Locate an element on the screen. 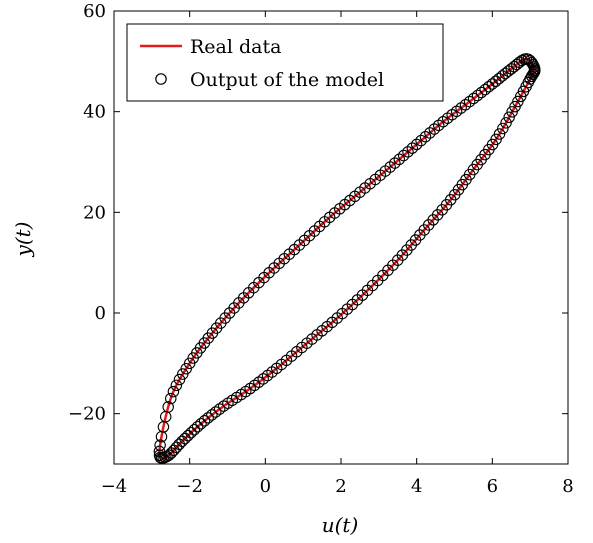 Image resolution: width=593 pixels, height=543 pixels. x-tick-label: −4 is located at coordinates (114, 486).